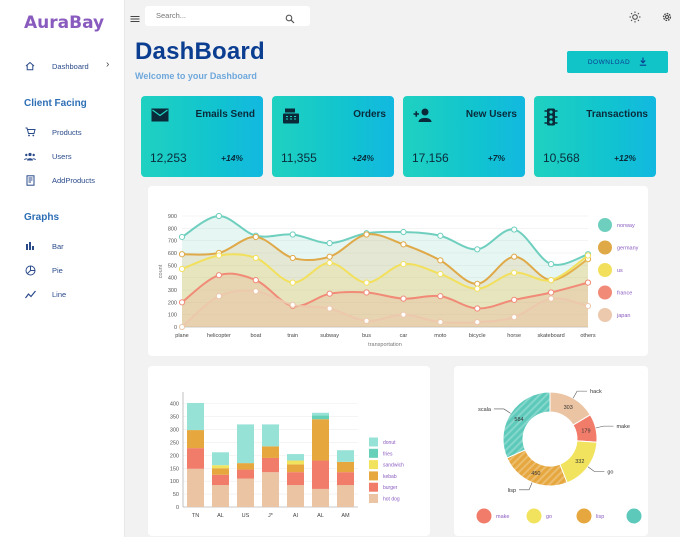  Describe the element at coordinates (30, 246) in the screenshot. I see `bar-chart-icon` at that location.